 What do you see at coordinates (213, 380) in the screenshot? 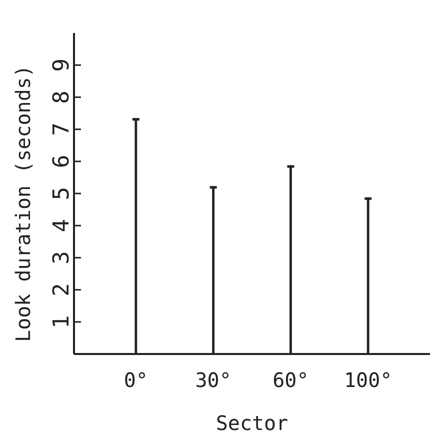
I see `x-tick-label: 30°` at bounding box center [213, 380].